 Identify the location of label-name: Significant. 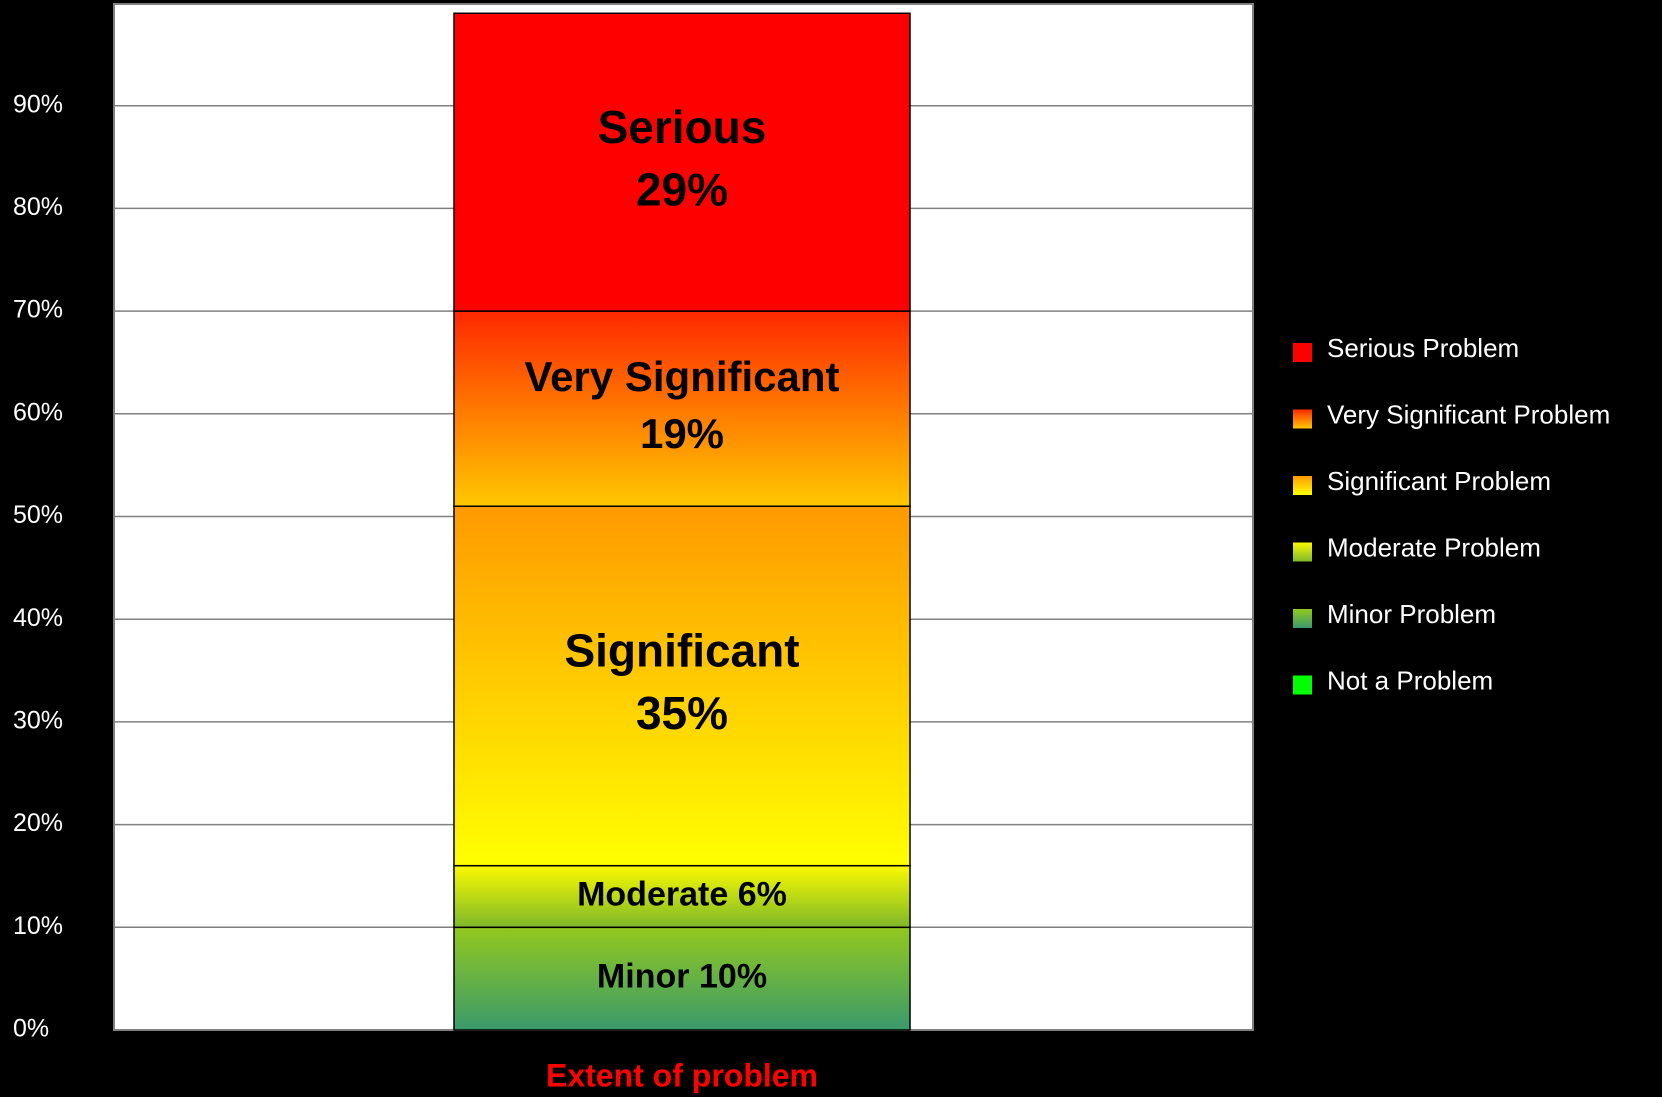
(681, 651).